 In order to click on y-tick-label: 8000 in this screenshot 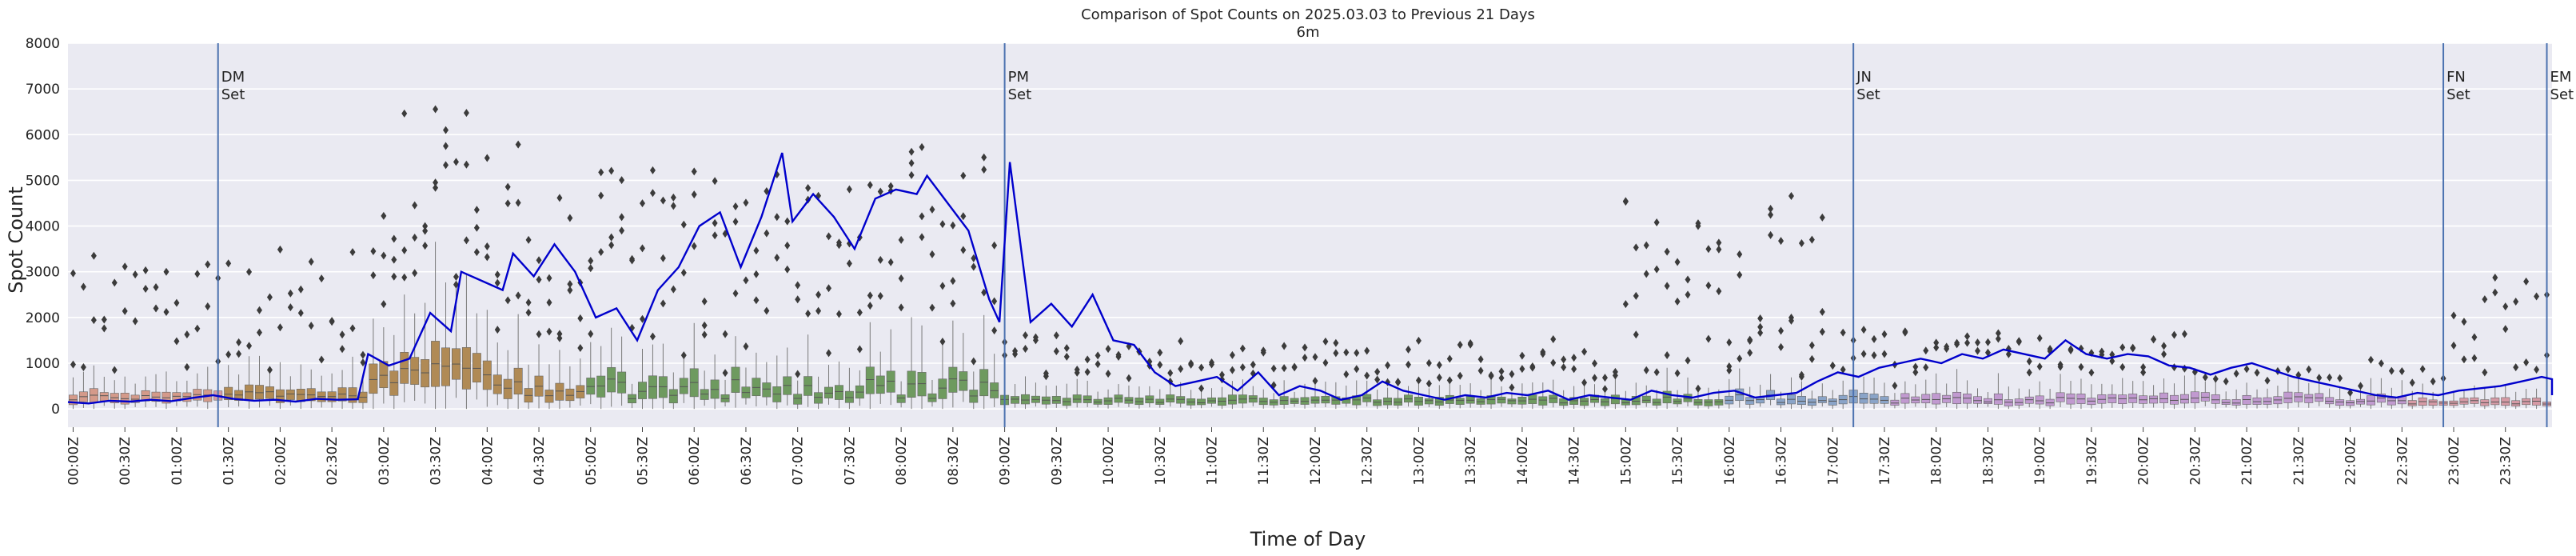, I will do `click(43, 44)`.